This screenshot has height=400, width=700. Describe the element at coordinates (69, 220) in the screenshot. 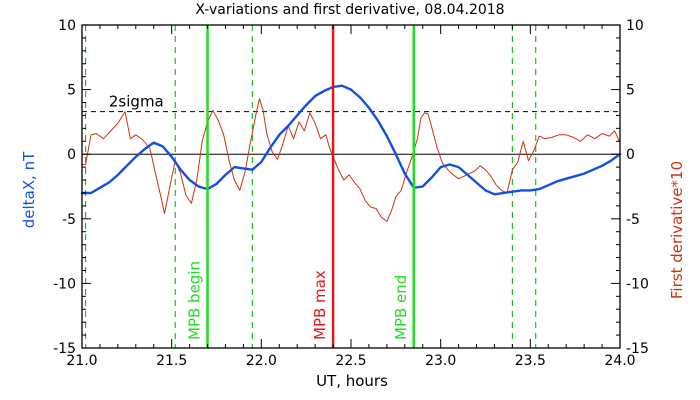

I see `y-tick-label-left: -5` at that location.